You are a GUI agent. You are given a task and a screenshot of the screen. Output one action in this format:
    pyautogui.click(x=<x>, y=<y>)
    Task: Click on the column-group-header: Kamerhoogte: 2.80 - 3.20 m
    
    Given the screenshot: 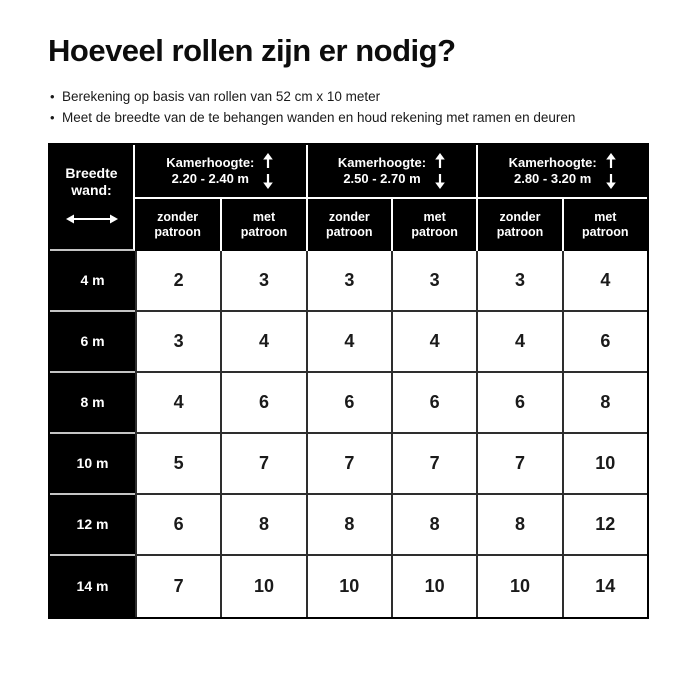 What is the action you would take?
    pyautogui.click(x=561, y=171)
    